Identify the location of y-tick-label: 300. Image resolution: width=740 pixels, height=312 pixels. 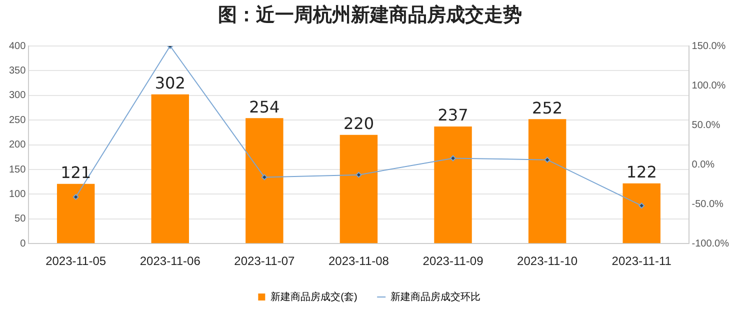
(17, 96).